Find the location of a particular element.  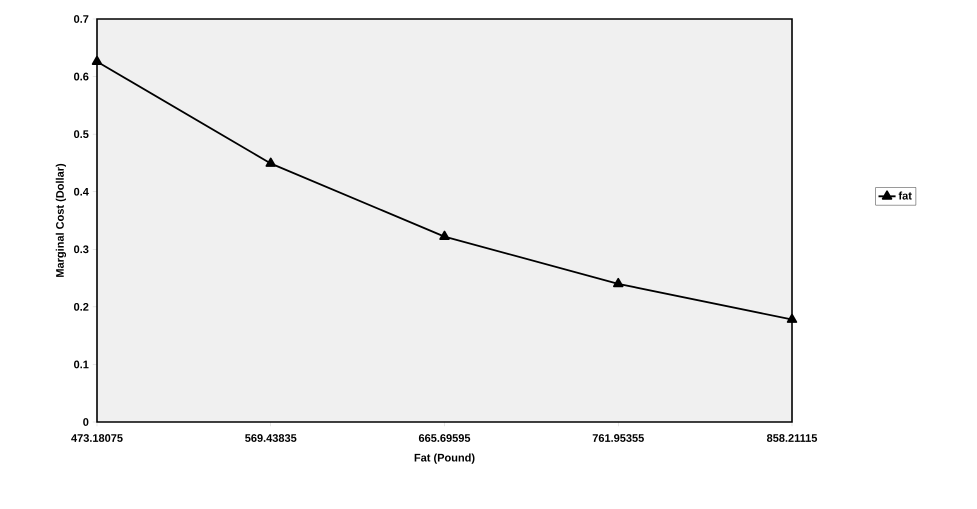

x-tick-label: 858.21115 is located at coordinates (792, 438).